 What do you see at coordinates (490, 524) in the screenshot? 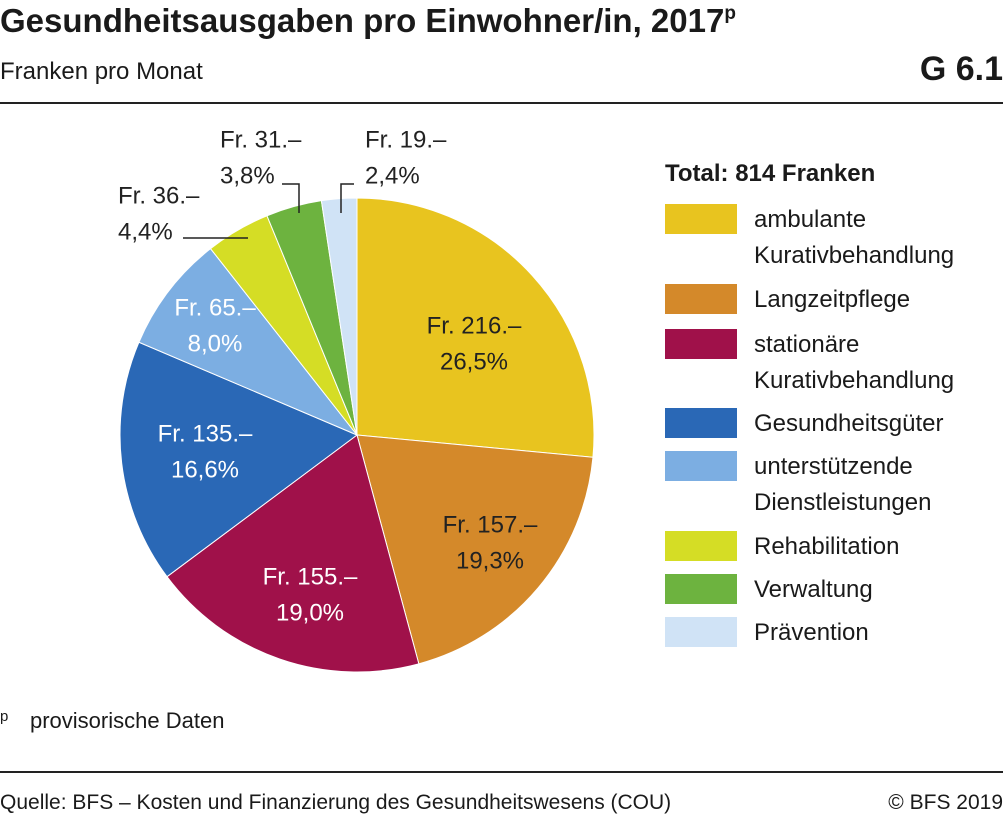
I see `amount-label: Fr. 157.–` at bounding box center [490, 524].